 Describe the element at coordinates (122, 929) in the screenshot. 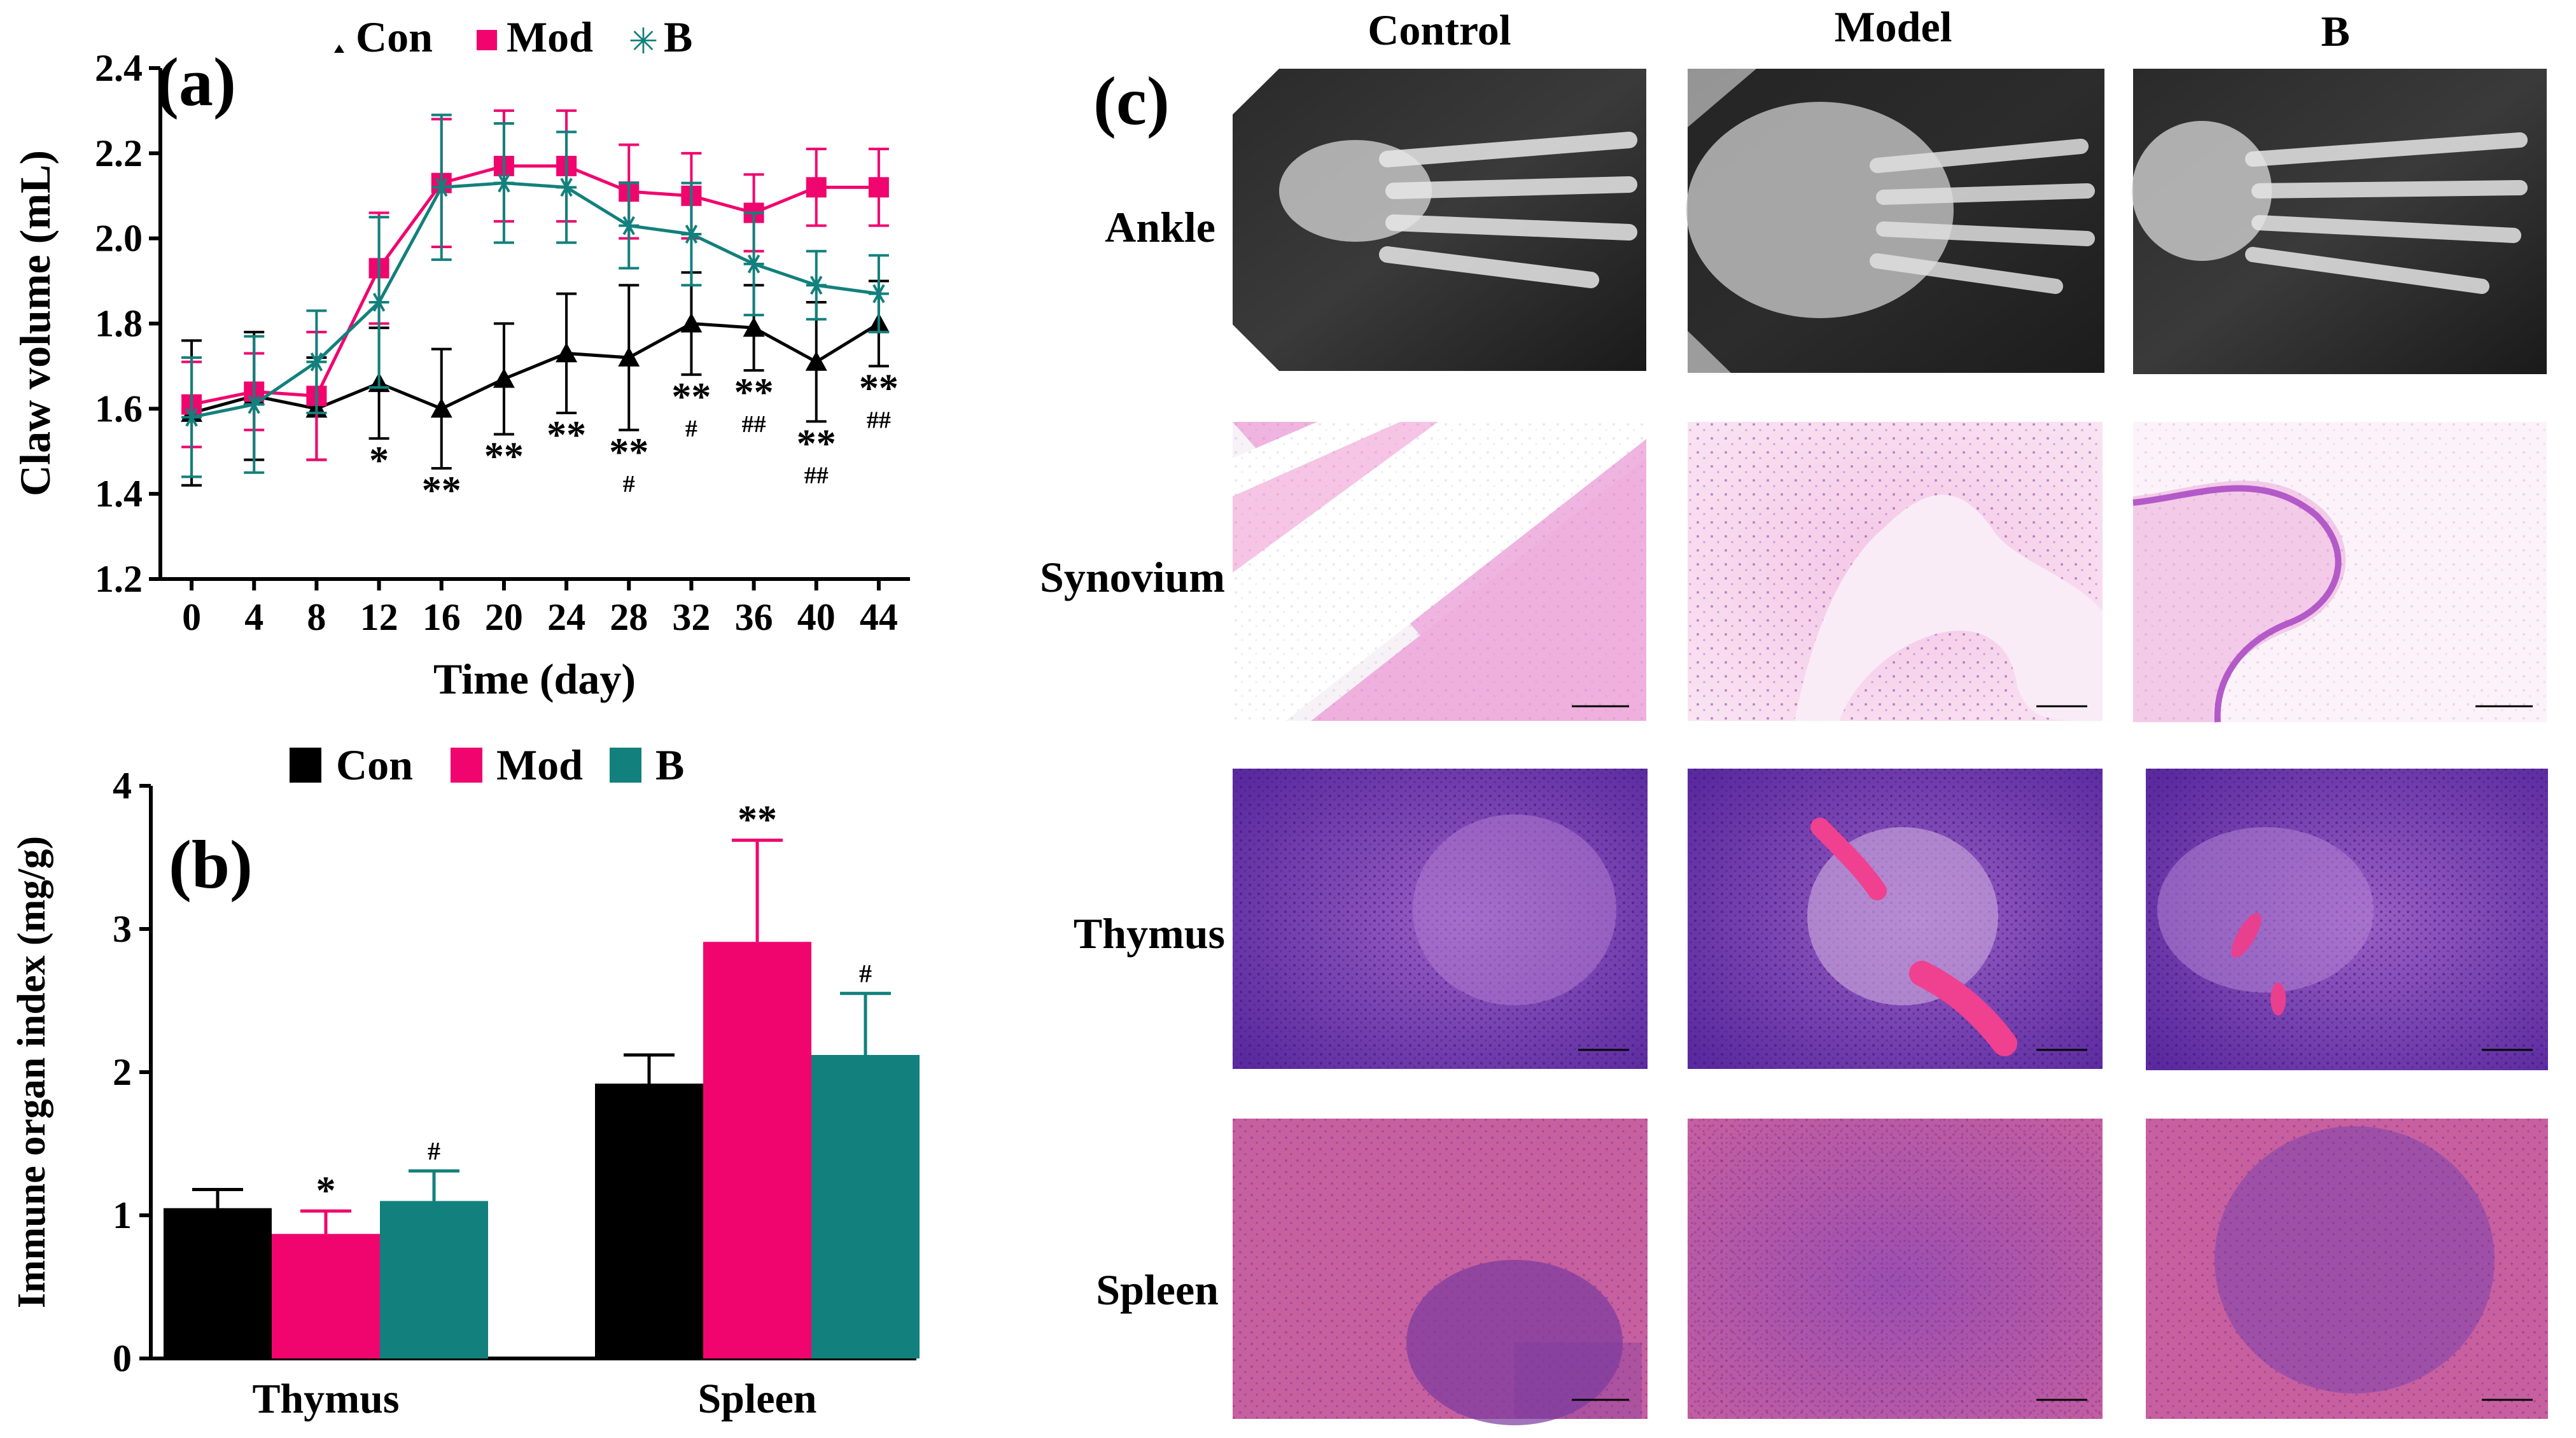

I see `y-tick-label-b: 3` at that location.